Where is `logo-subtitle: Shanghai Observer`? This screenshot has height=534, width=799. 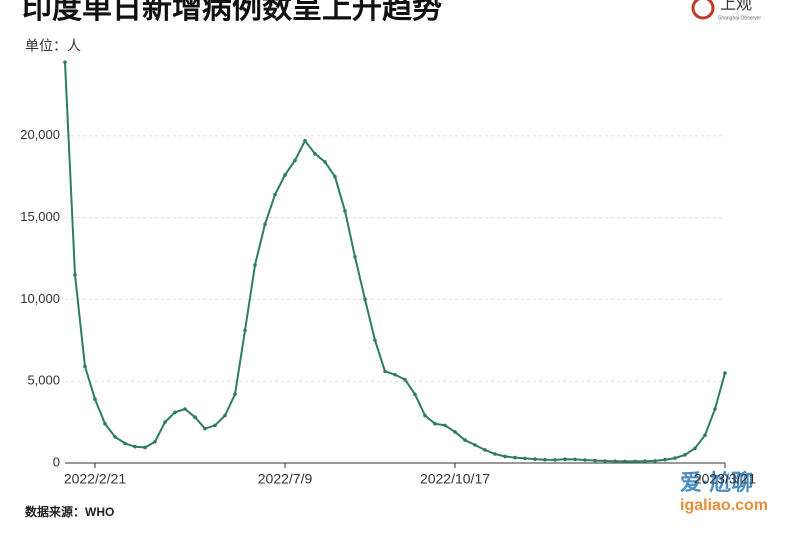 logo-subtitle: Shanghai Observer is located at coordinates (739, 18).